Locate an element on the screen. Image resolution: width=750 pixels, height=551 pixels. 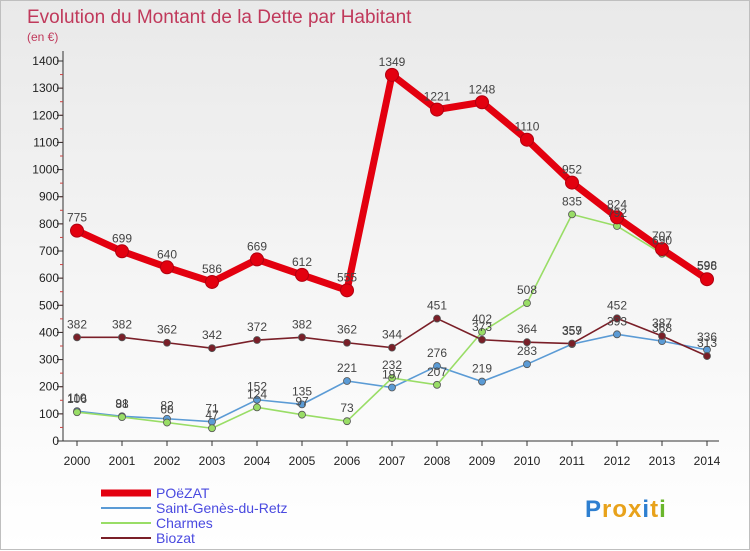
brand-text: Proxiti is located at coordinates (626, 509).